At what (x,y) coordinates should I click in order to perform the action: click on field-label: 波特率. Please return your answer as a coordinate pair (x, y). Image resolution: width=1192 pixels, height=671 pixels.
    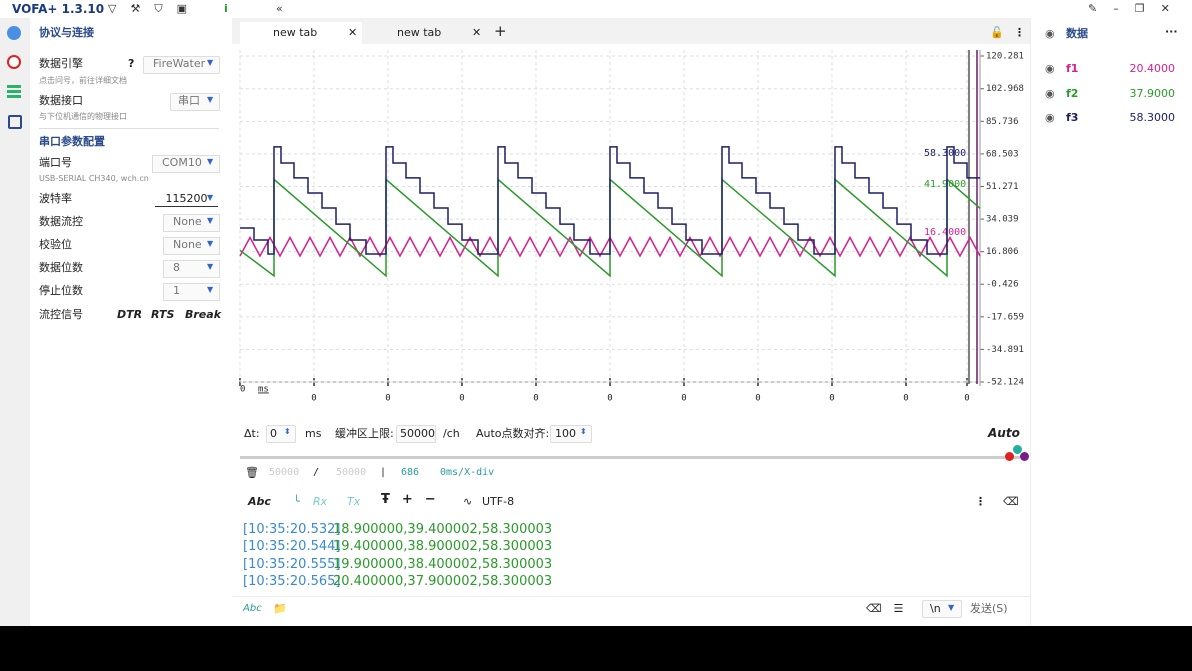
    Looking at the image, I should click on (55, 198).